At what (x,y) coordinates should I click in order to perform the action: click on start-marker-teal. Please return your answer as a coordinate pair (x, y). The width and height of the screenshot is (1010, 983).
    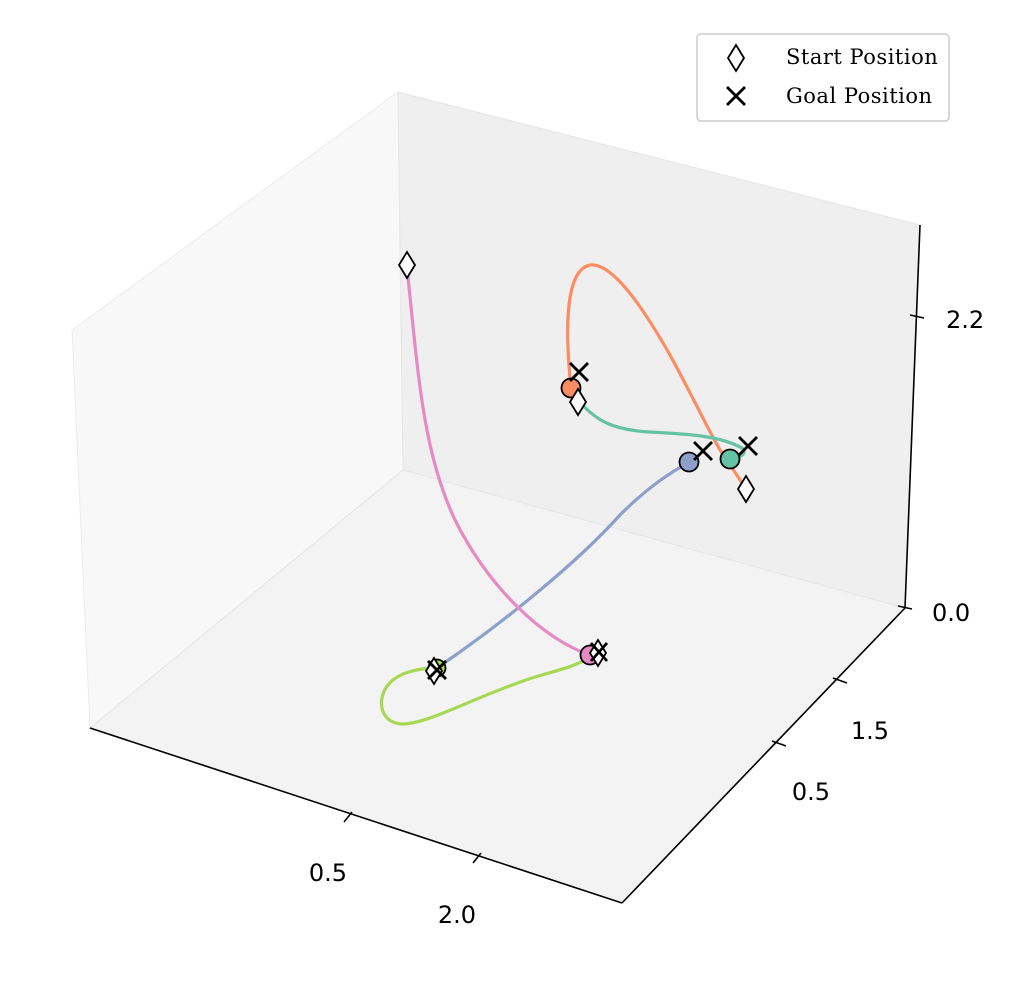
    Looking at the image, I should click on (578, 402).